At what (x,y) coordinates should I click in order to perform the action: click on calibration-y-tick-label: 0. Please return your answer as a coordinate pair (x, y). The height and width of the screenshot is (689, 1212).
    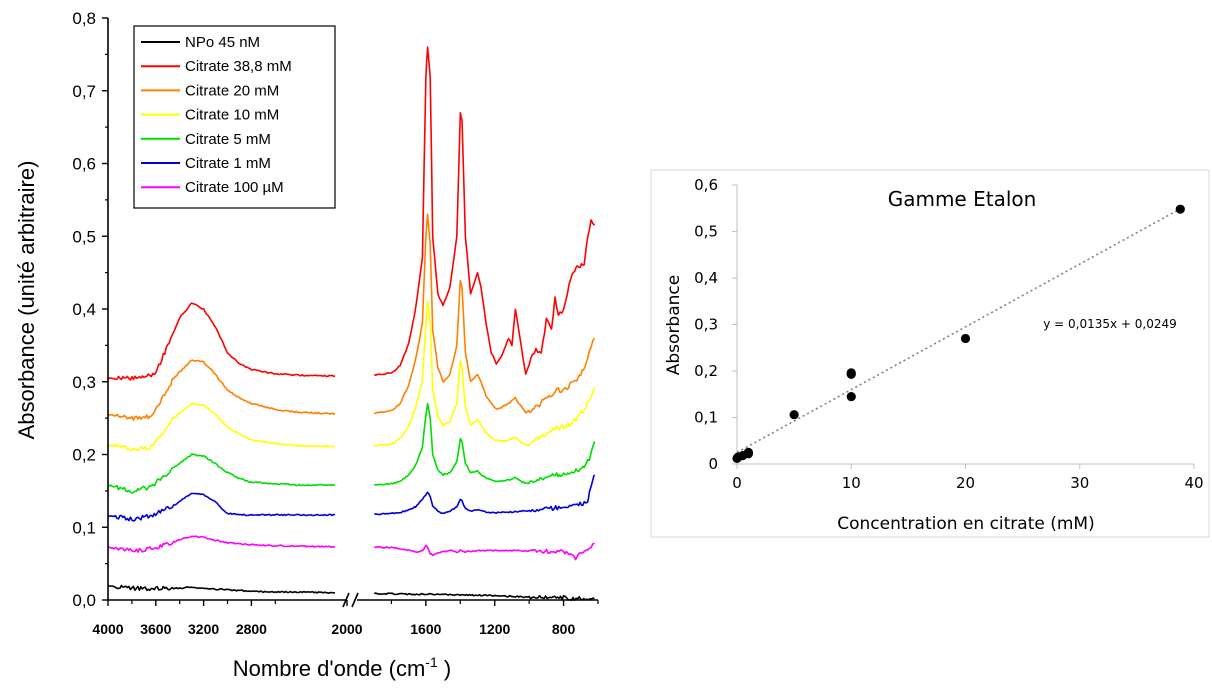
    Looking at the image, I should click on (713, 464).